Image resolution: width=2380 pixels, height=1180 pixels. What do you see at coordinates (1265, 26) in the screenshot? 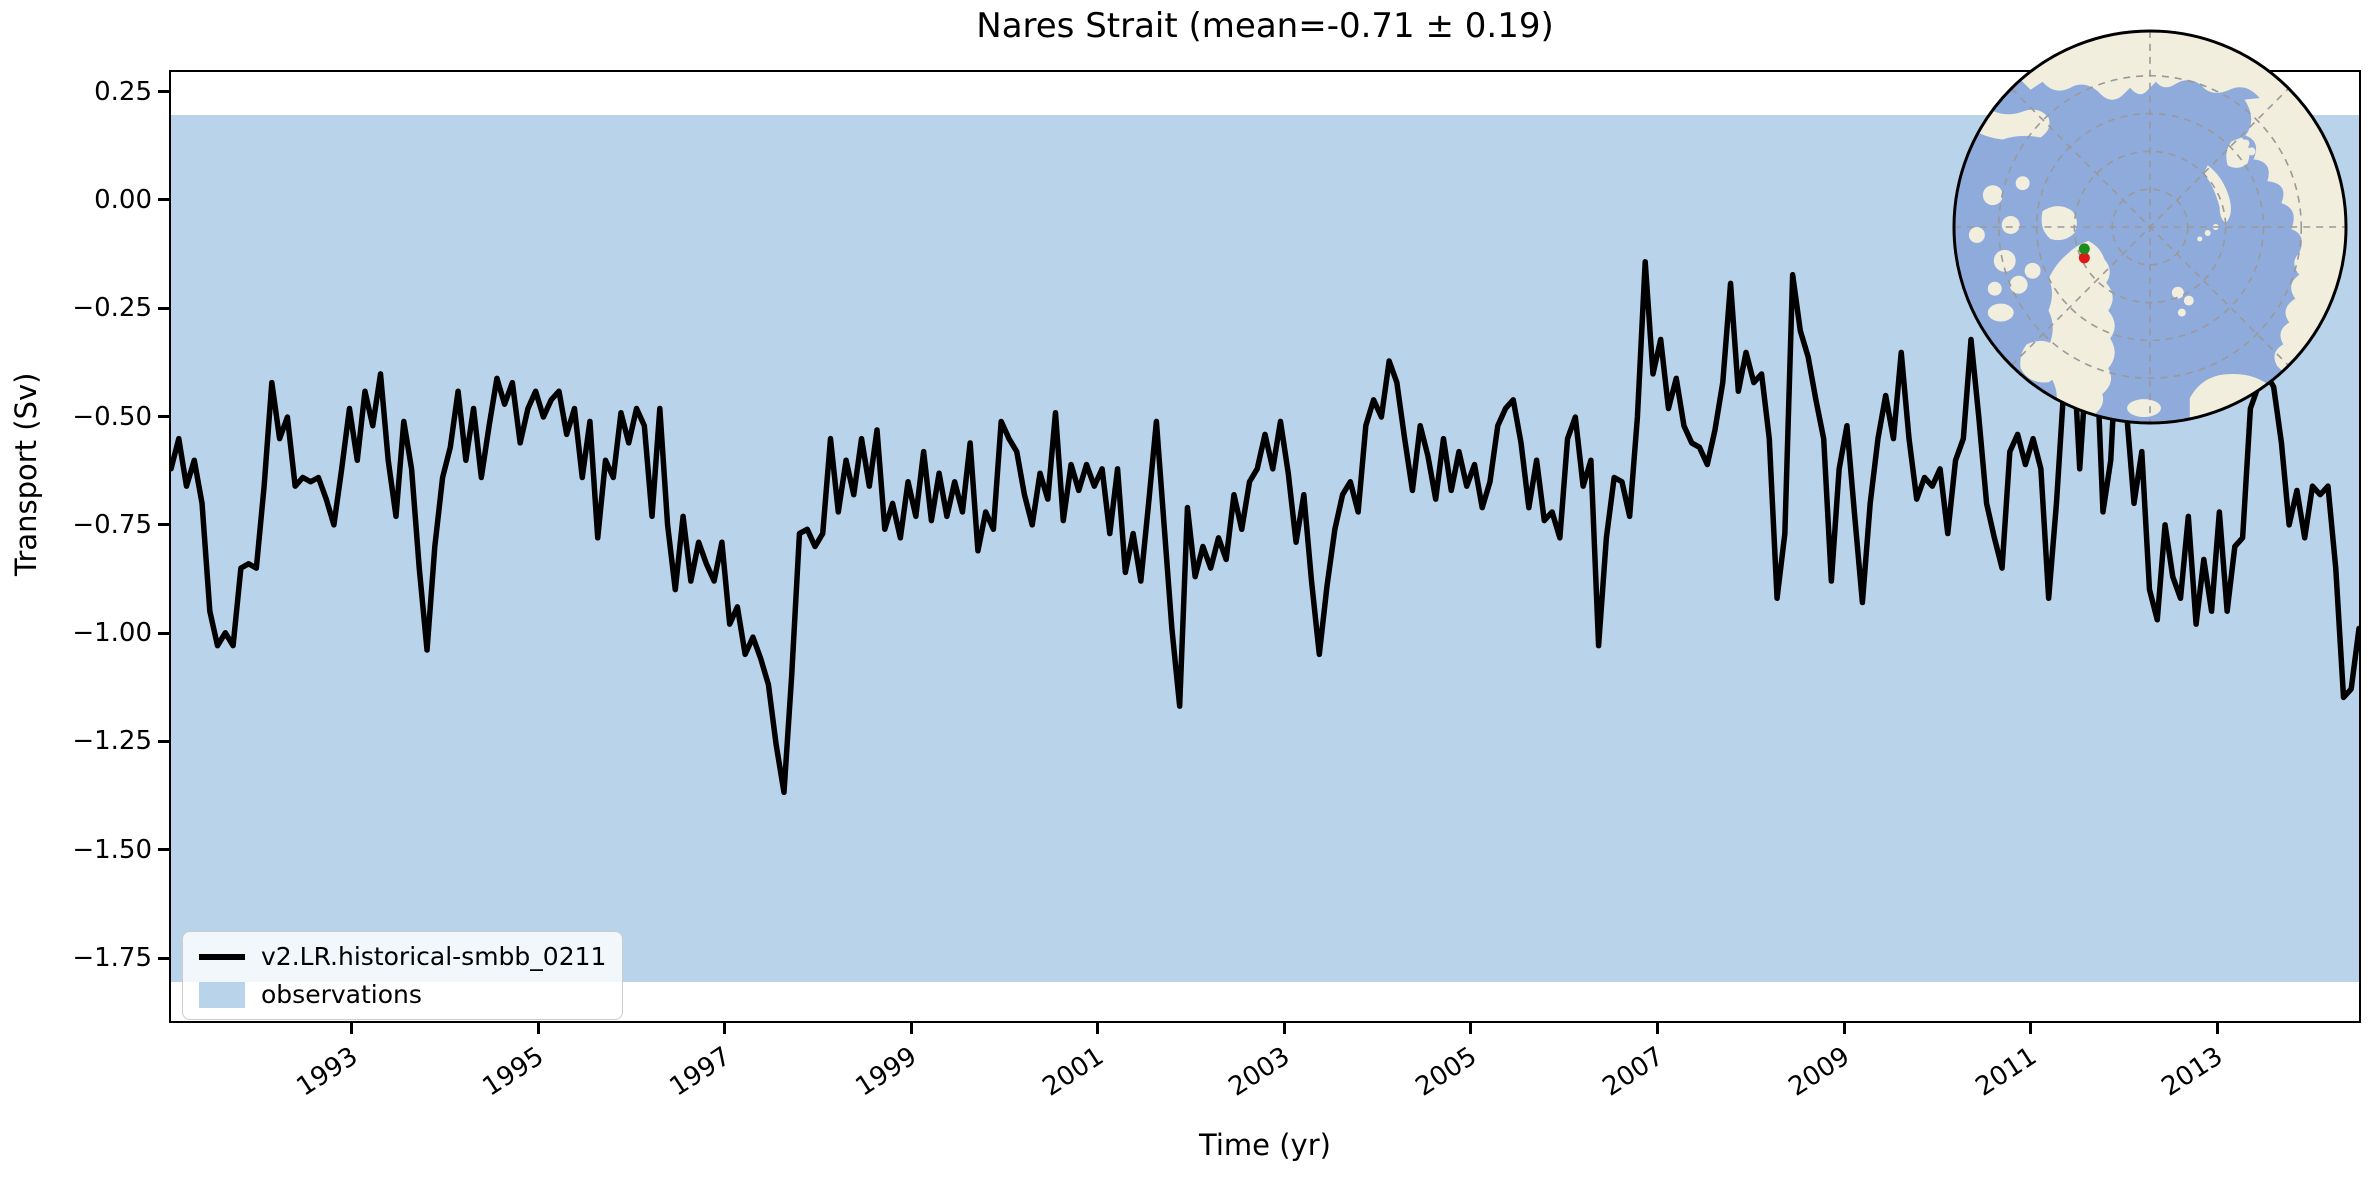
I see `chart-title: Nares Strait (mean=-0.71 ± 0.19)` at bounding box center [1265, 26].